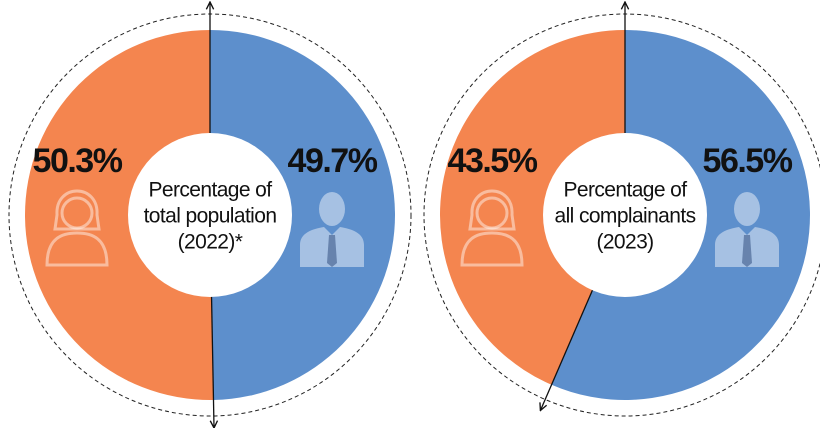 The width and height of the screenshot is (820, 428). What do you see at coordinates (78, 161) in the screenshot?
I see `value-label: 50.3%` at bounding box center [78, 161].